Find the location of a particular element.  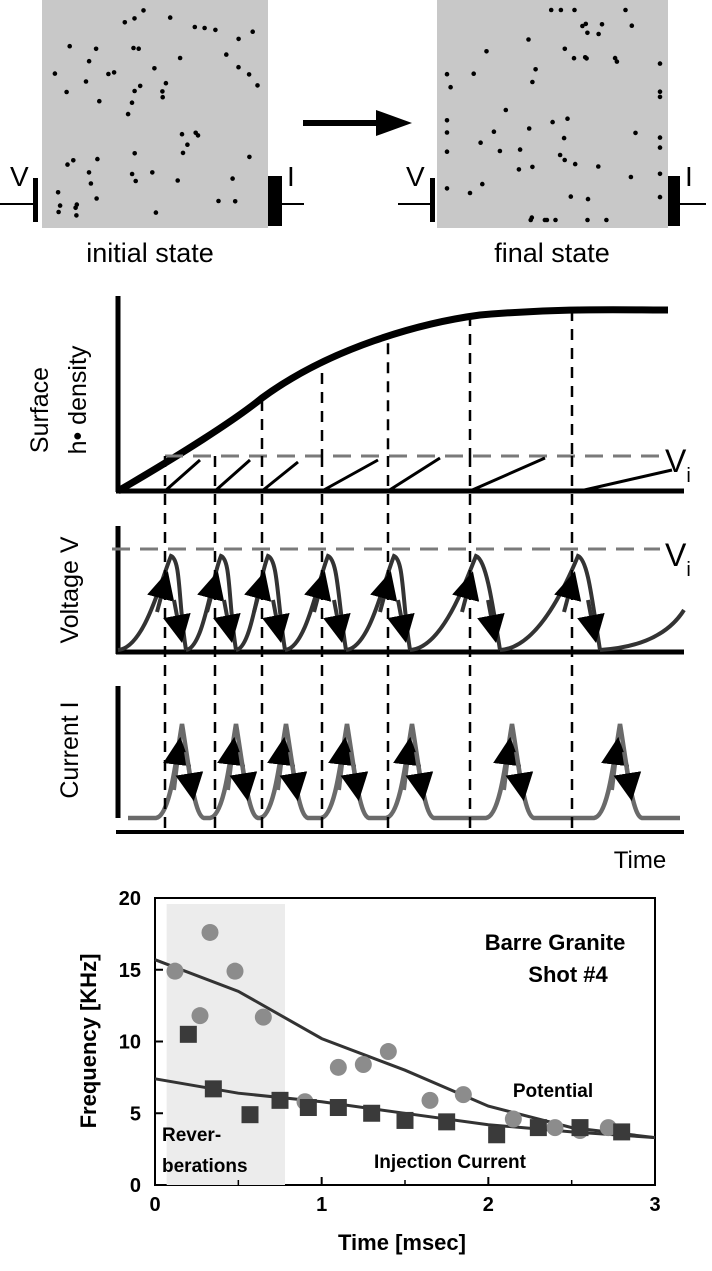

surface-density-panel: Surface h• density Vi is located at coordinates (358, 395).